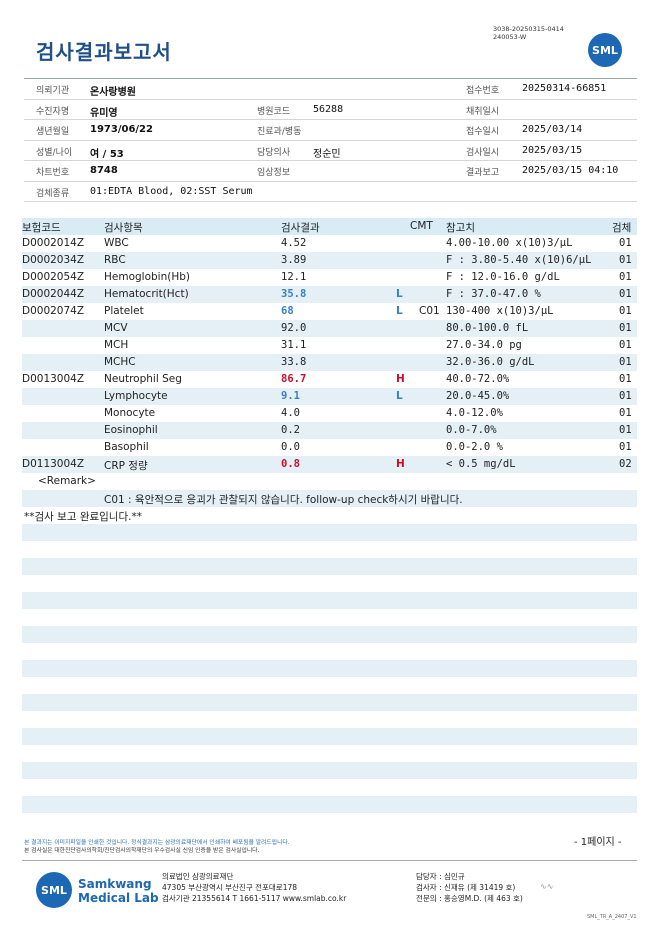 The image size is (655, 925). What do you see at coordinates (53, 91) in the screenshot?
I see `institution-label: 의뢰기관` at bounding box center [53, 91].